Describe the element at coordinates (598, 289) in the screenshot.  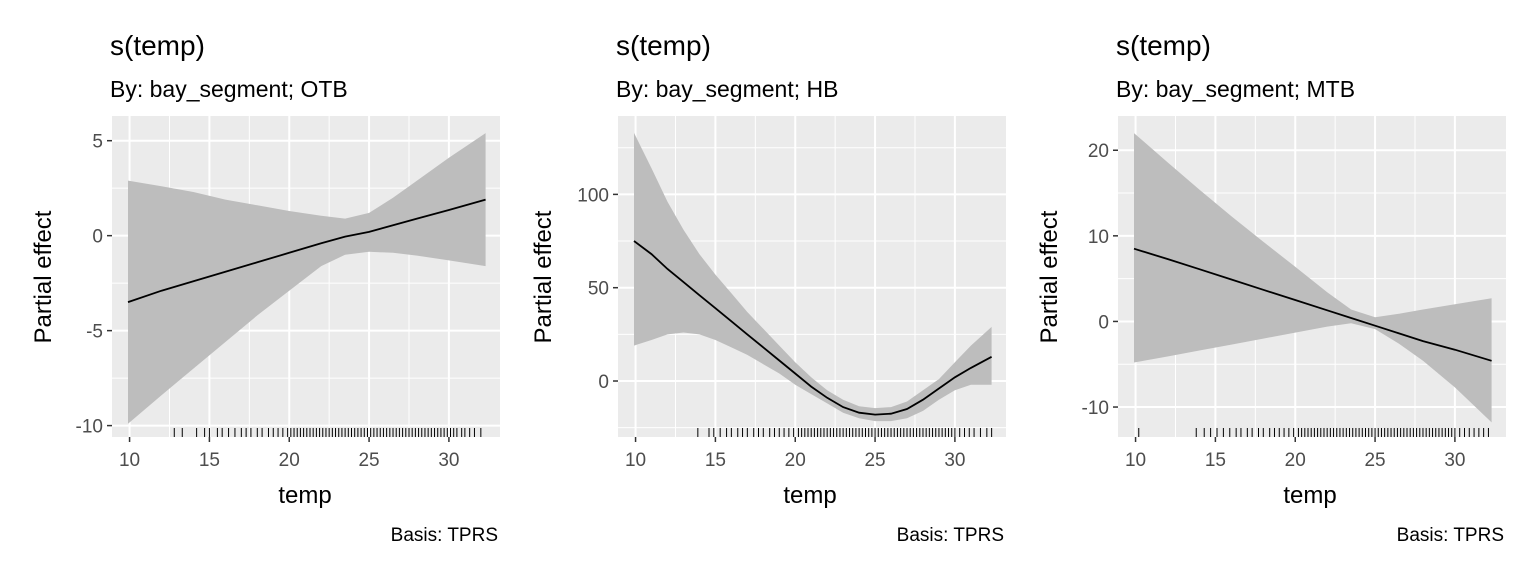
I see `y-tick-label: 50` at that location.